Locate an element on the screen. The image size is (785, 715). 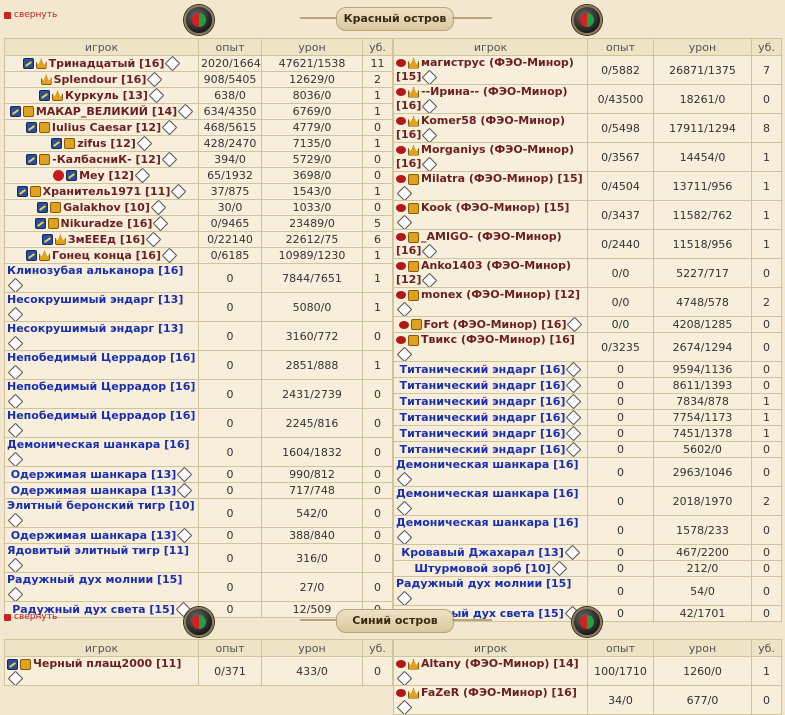
player-name-link: Splendour is located at coordinates (85, 79).